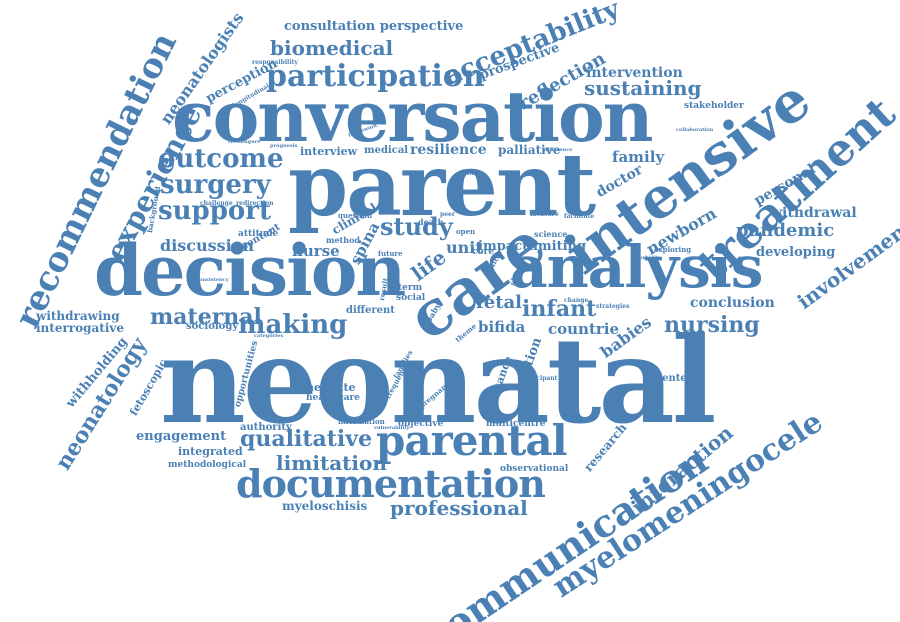 This screenshot has width=900, height=622. I want to click on word-categories: categories, so click(269, 336).